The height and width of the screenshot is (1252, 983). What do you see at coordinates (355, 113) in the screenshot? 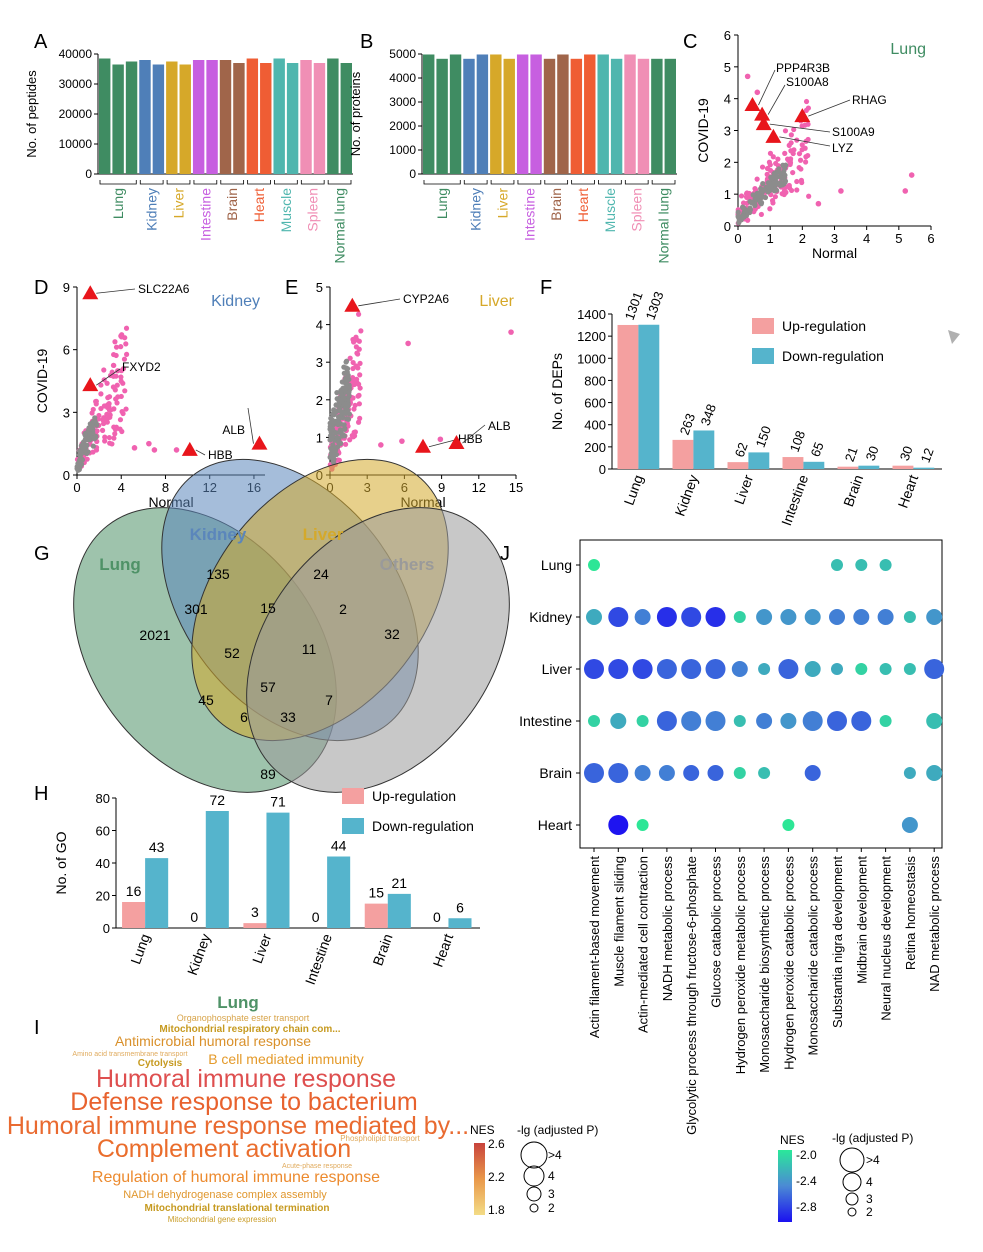
I see `y-axis-label: No. of proteins` at bounding box center [355, 113].